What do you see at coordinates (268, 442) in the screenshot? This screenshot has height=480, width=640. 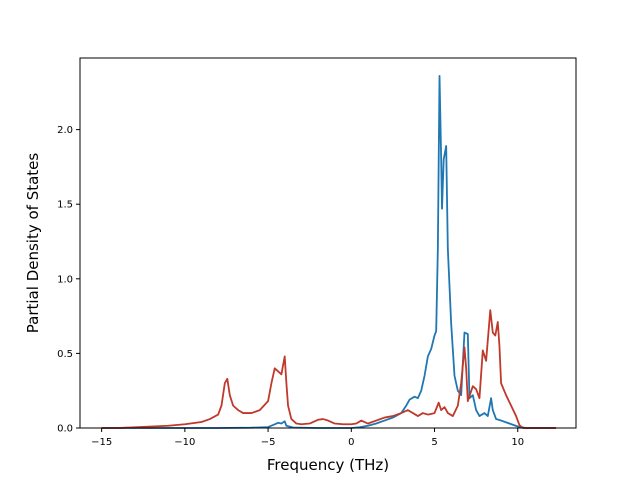 I see `x-tick-label: −5` at bounding box center [268, 442].